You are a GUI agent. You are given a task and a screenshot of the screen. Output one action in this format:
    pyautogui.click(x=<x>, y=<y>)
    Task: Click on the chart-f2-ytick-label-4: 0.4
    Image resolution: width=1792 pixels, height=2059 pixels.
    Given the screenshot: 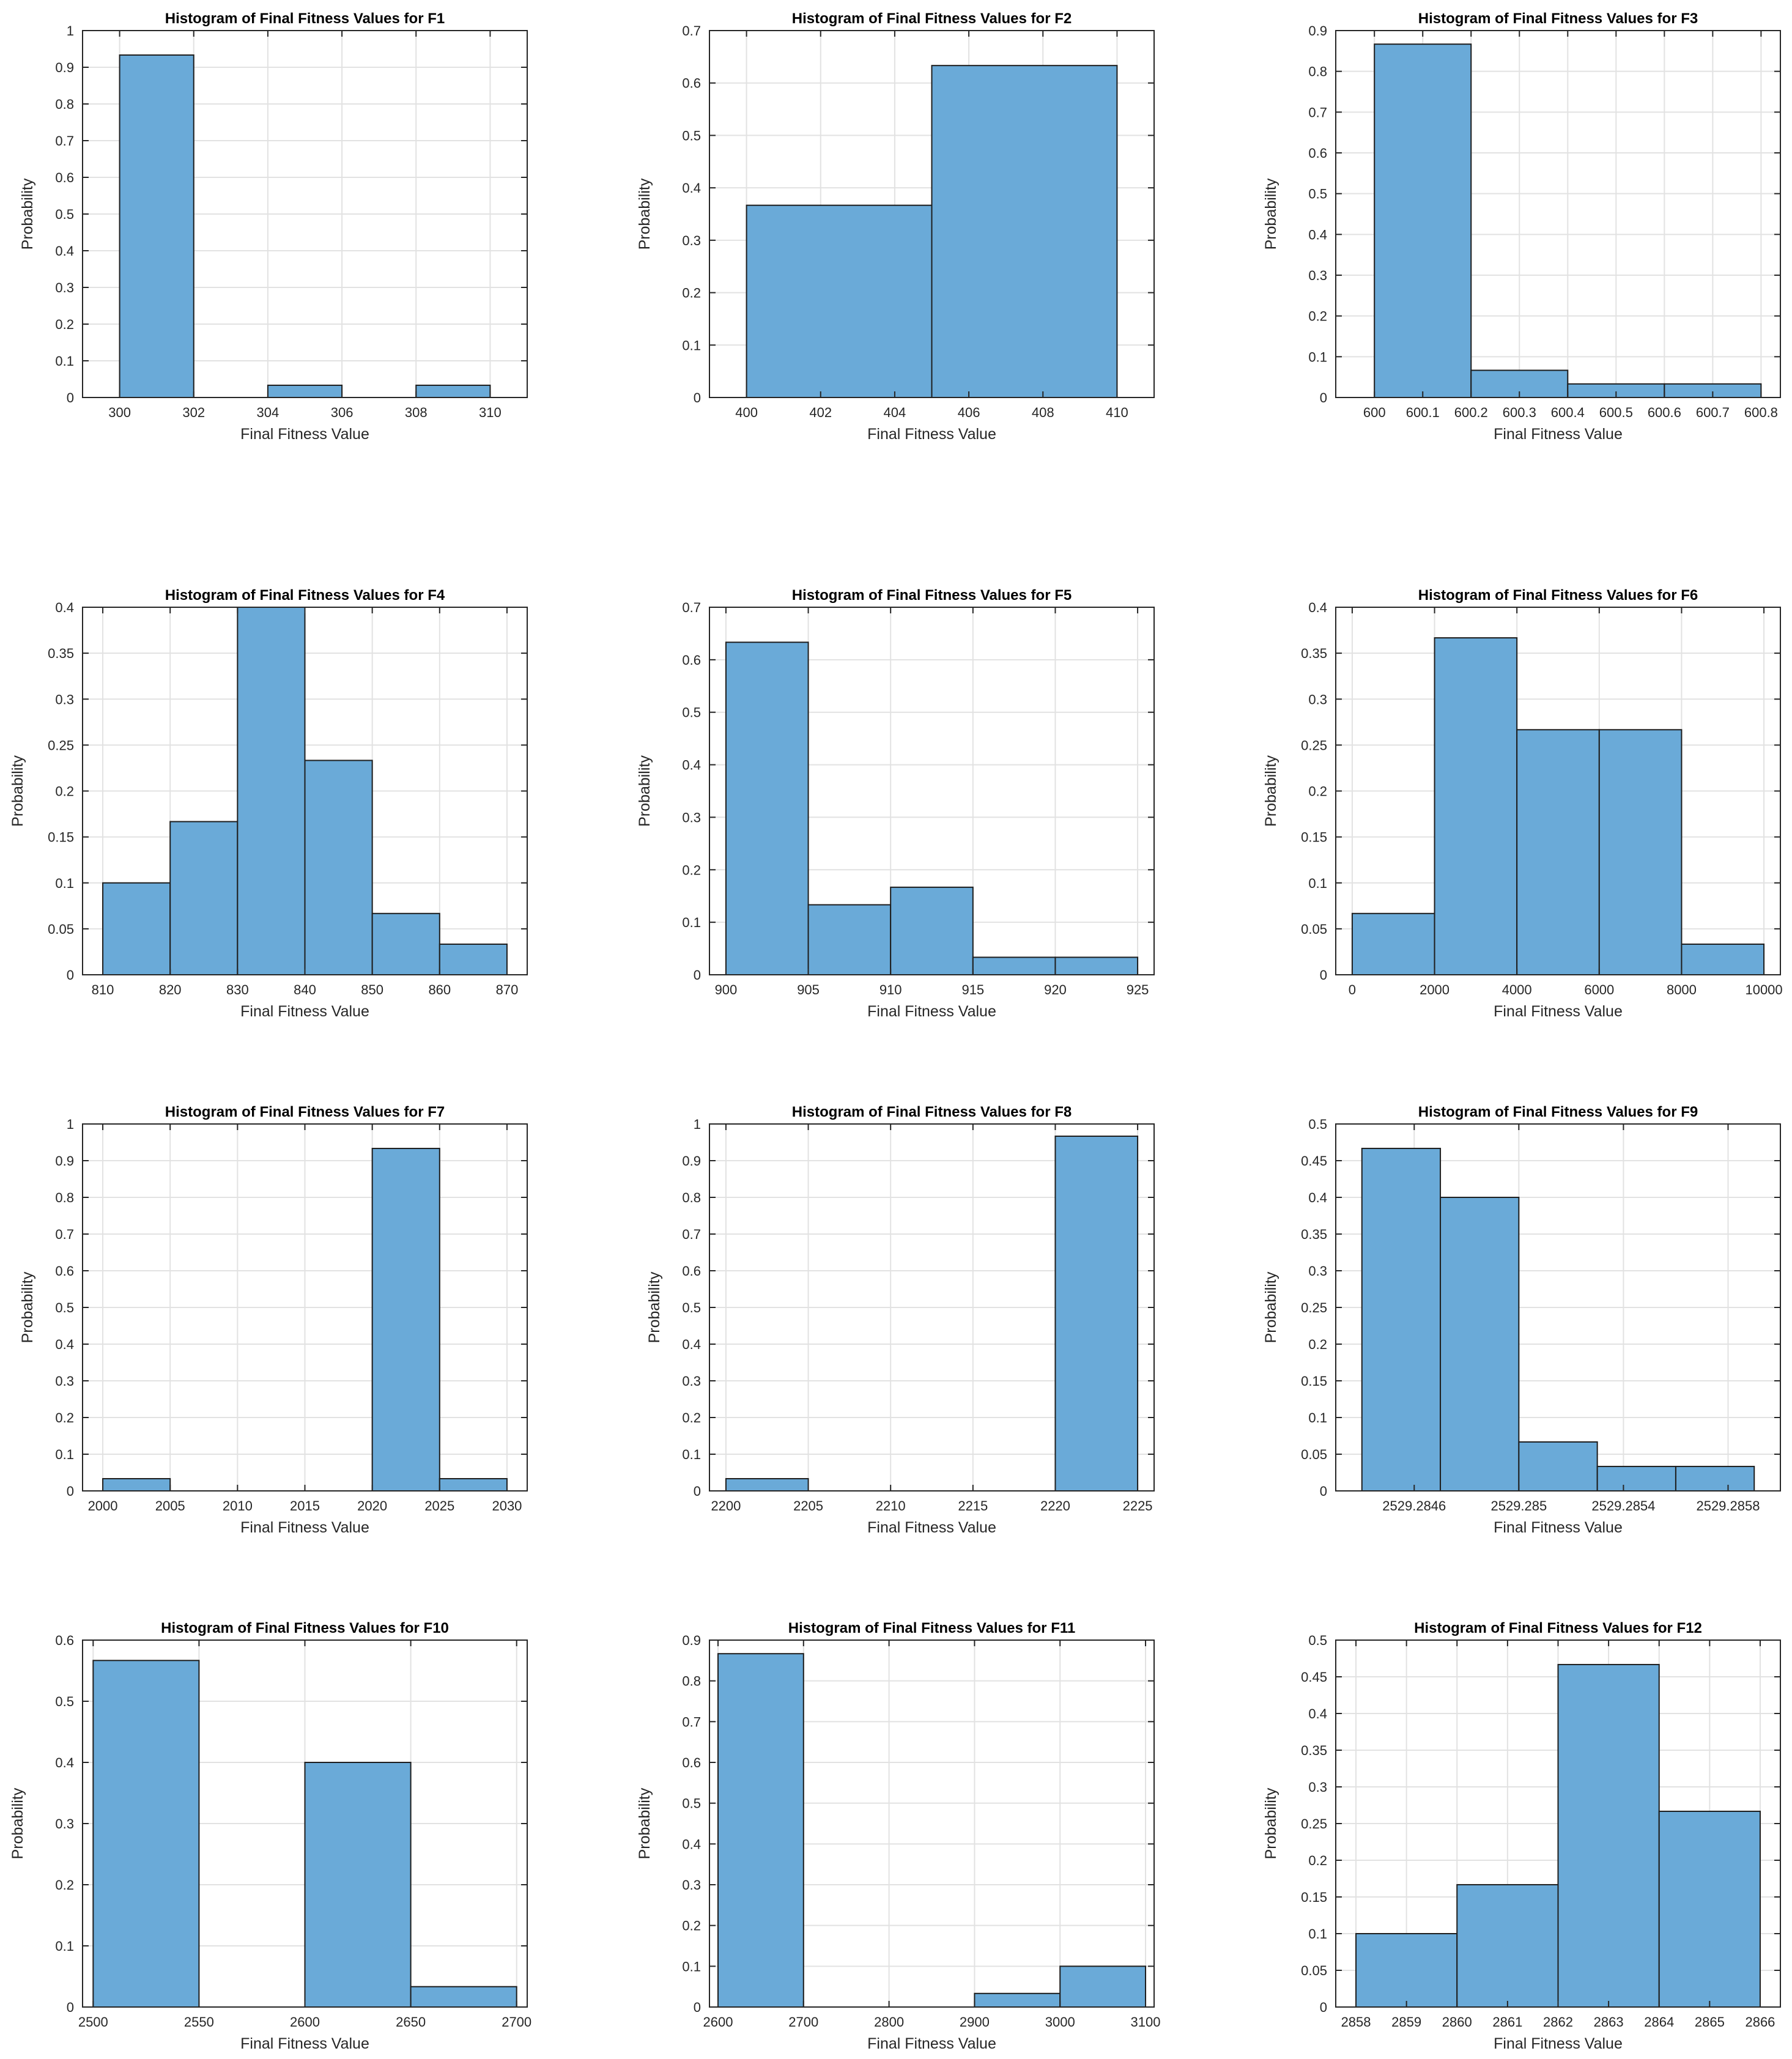 What is the action you would take?
    pyautogui.click(x=691, y=188)
    